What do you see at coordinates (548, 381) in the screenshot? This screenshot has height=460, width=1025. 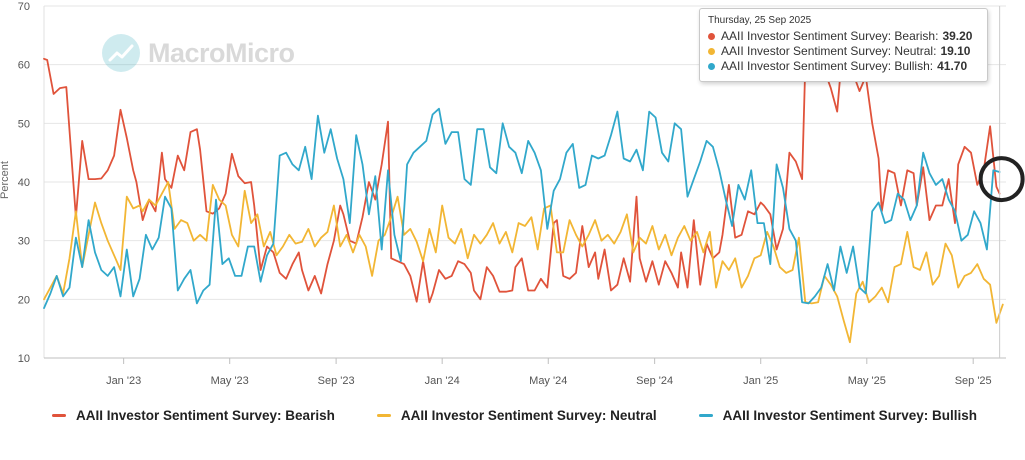 I see `x-tick-label: May '24` at bounding box center [548, 381].